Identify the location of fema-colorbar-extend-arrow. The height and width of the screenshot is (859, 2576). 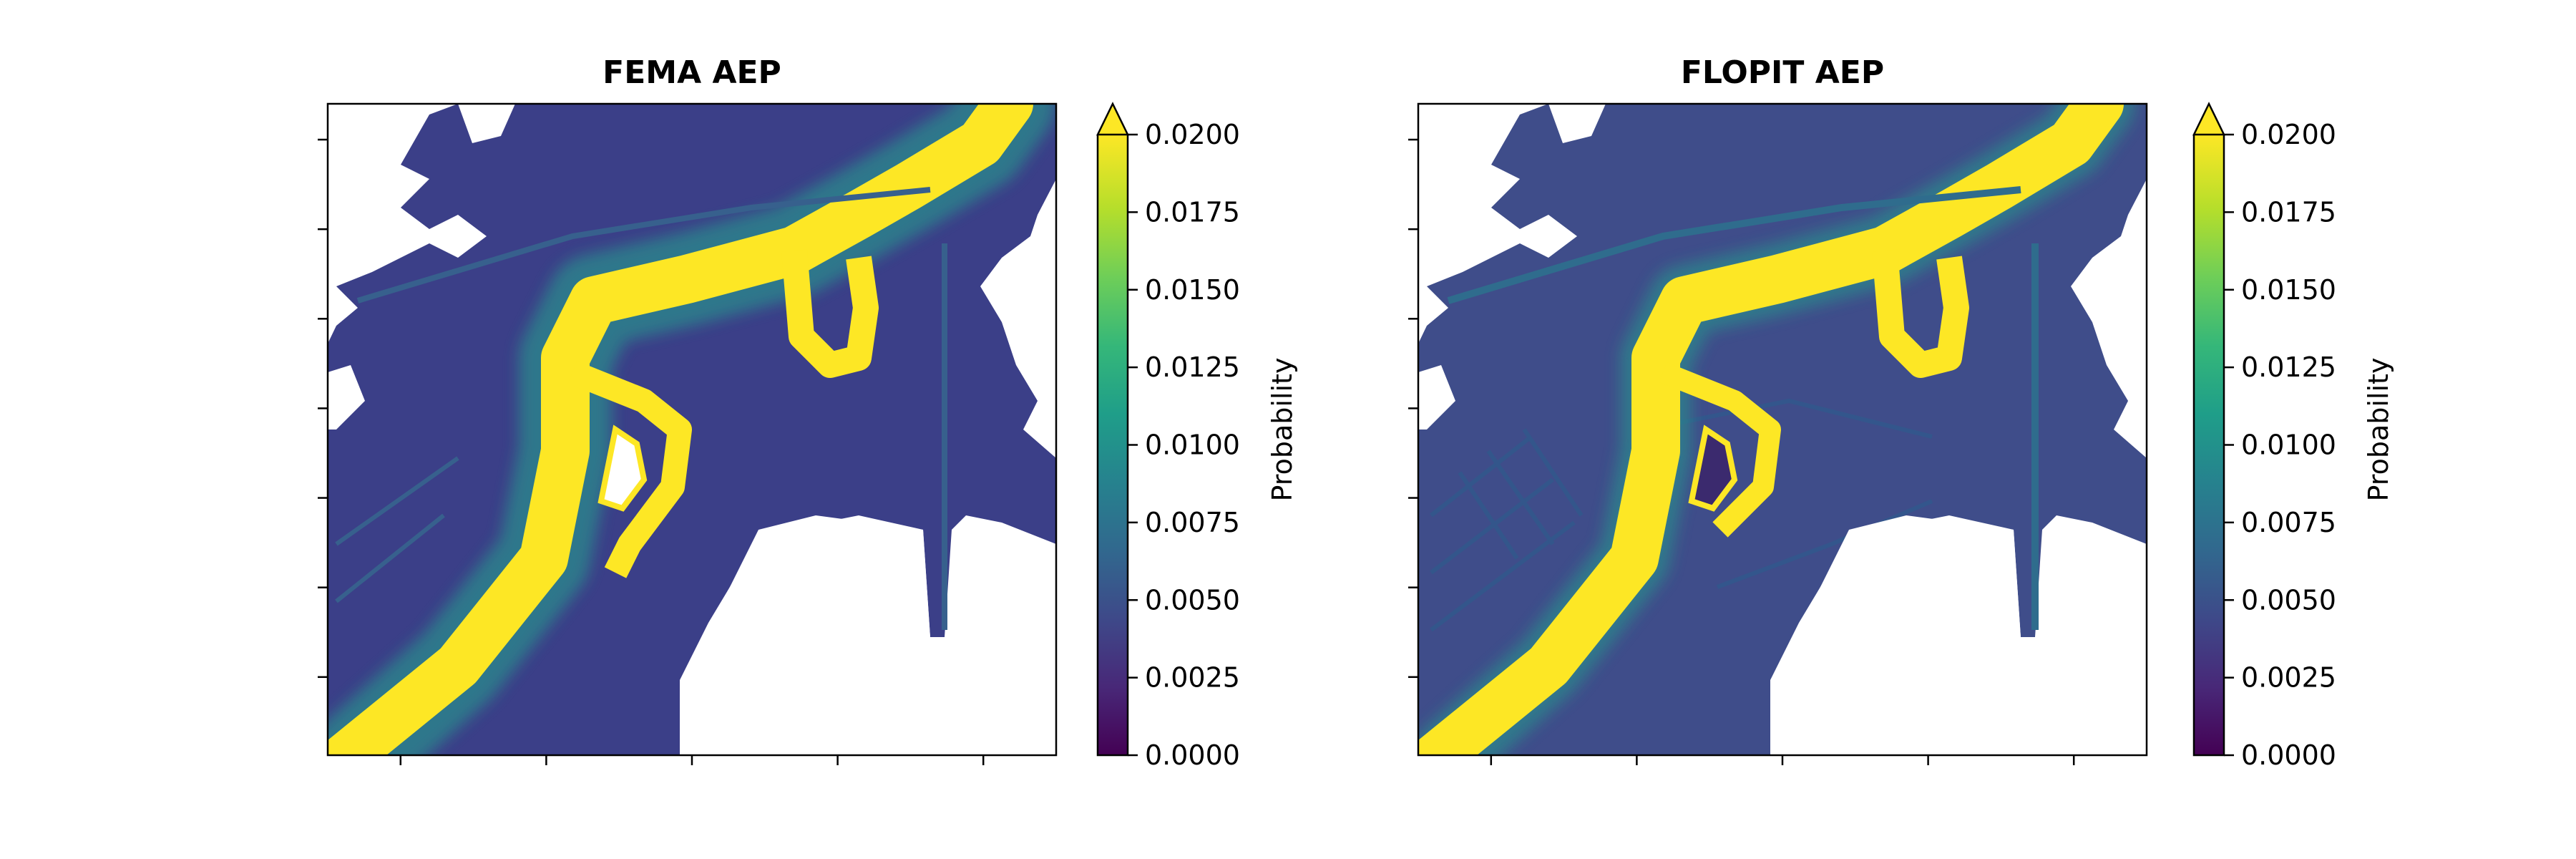
(1113, 119).